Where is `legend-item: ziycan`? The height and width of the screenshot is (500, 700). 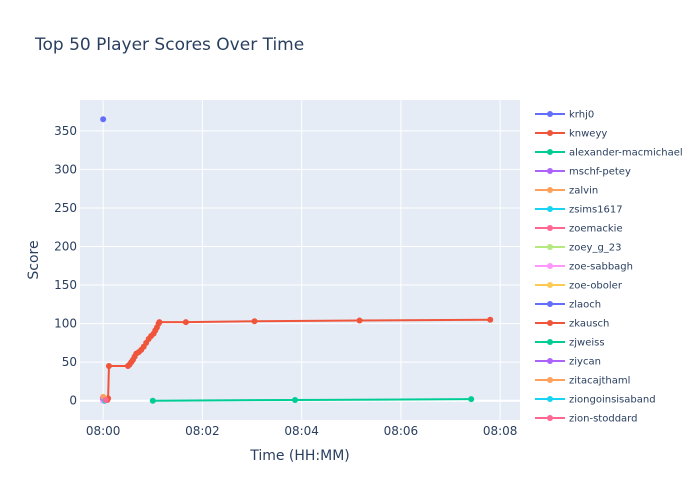 legend-item: ziycan is located at coordinates (568, 362).